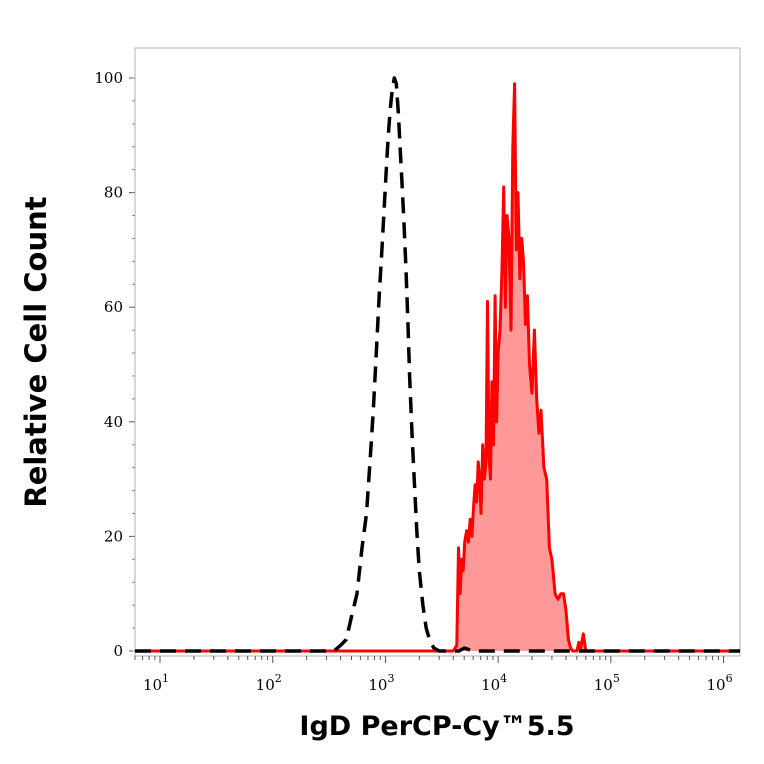 The image size is (764, 764). What do you see at coordinates (438, 683) in the screenshot?
I see `x-tick-labels: 10¹ 10² 10³ 10⁴ 10⁵ 10⁶` at bounding box center [438, 683].